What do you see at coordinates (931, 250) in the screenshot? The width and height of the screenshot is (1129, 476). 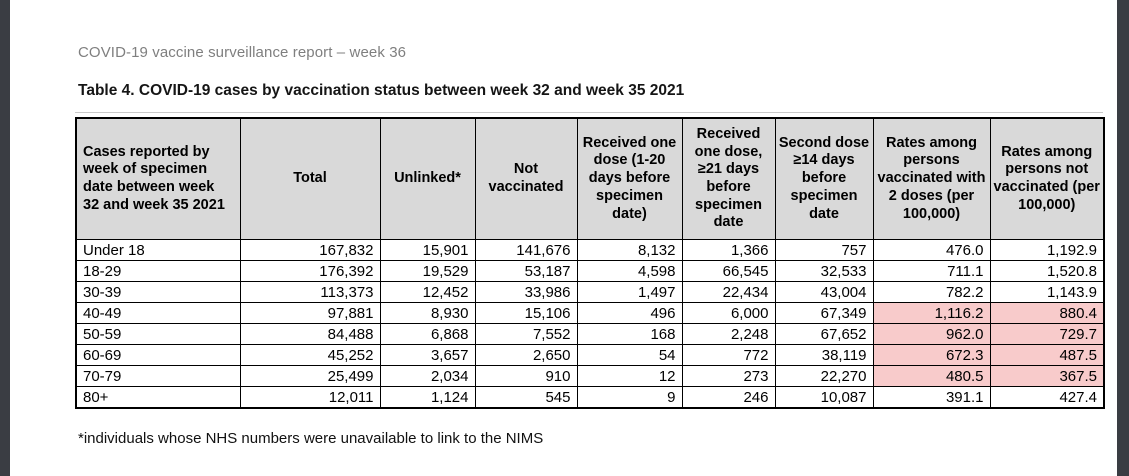 I see `rate-cell: 476.0` at bounding box center [931, 250].